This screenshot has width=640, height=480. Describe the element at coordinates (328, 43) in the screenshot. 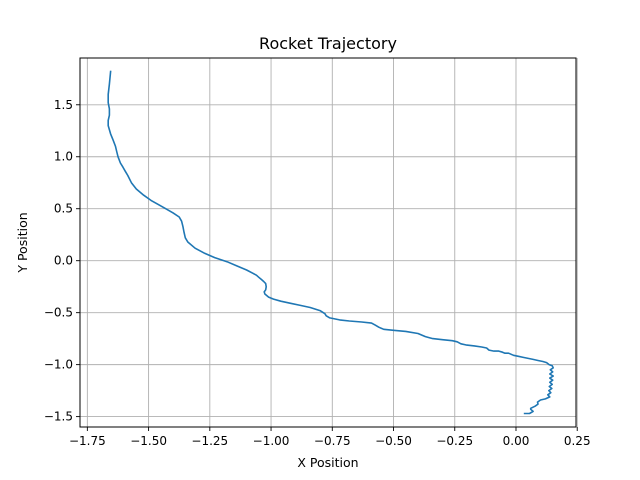

I see `chart-title: Rocket Trajectory` at that location.